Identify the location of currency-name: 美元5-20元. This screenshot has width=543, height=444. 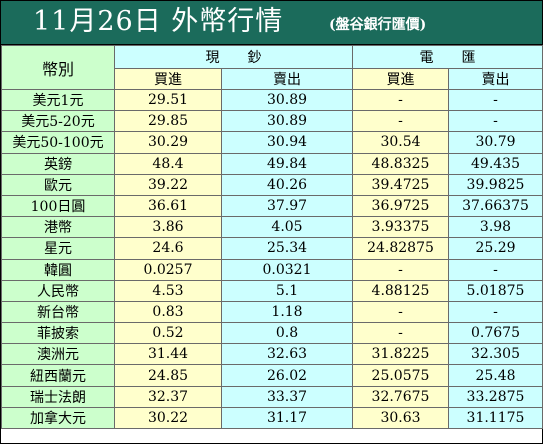
(58, 121).